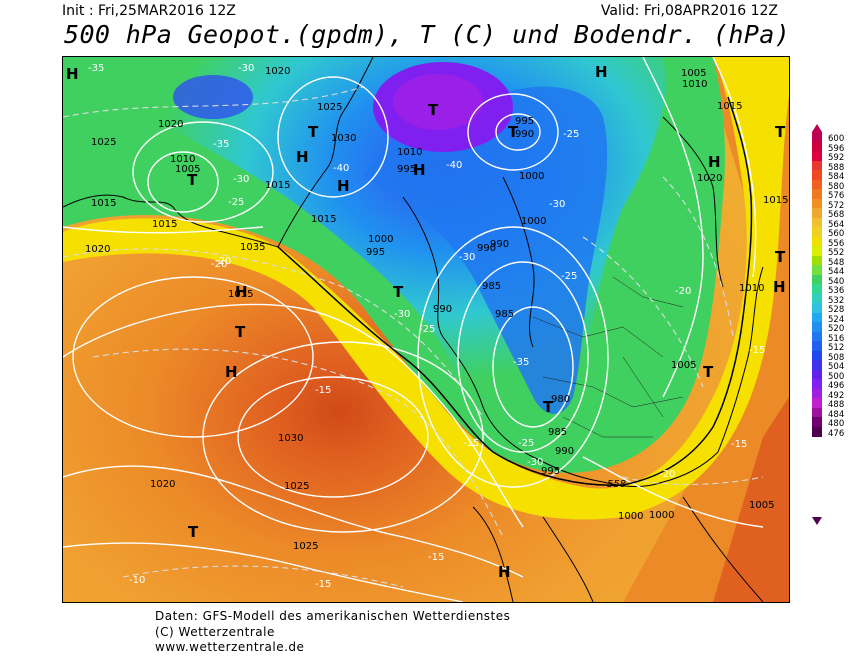 Image resolution: width=850 pixels, height=657 pixels. Describe the element at coordinates (230, 647) in the screenshot. I see `footer-url: www.wetterzentrale.de` at that location.